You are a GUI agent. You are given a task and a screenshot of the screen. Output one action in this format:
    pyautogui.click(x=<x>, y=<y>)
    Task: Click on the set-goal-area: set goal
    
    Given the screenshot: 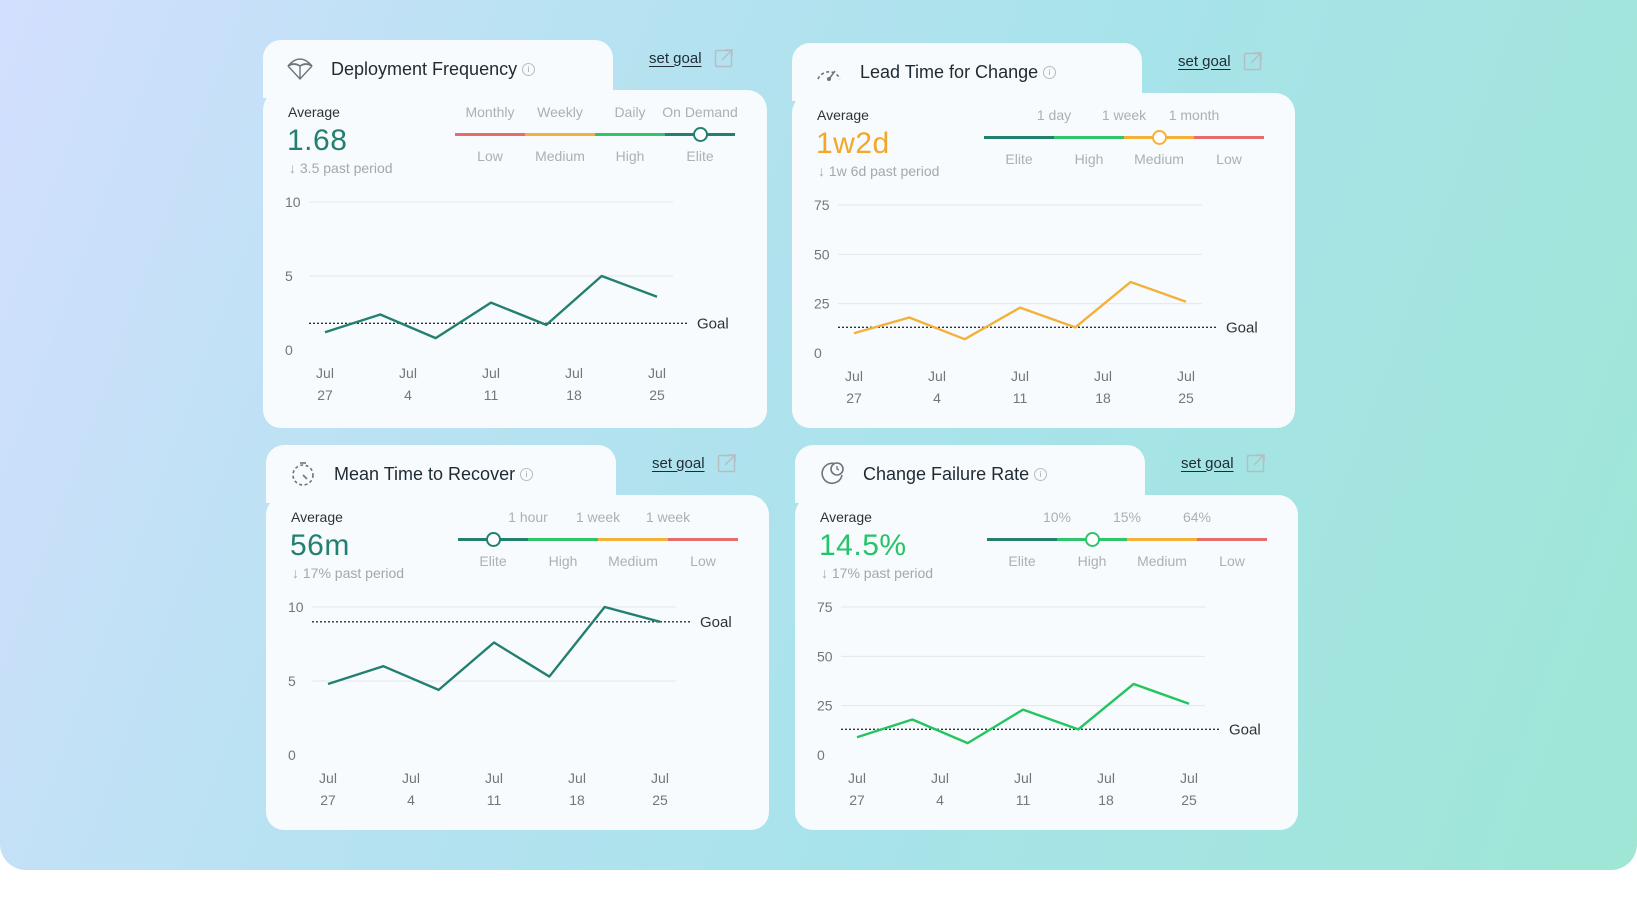 What is the action you would take?
    pyautogui.click(x=691, y=58)
    